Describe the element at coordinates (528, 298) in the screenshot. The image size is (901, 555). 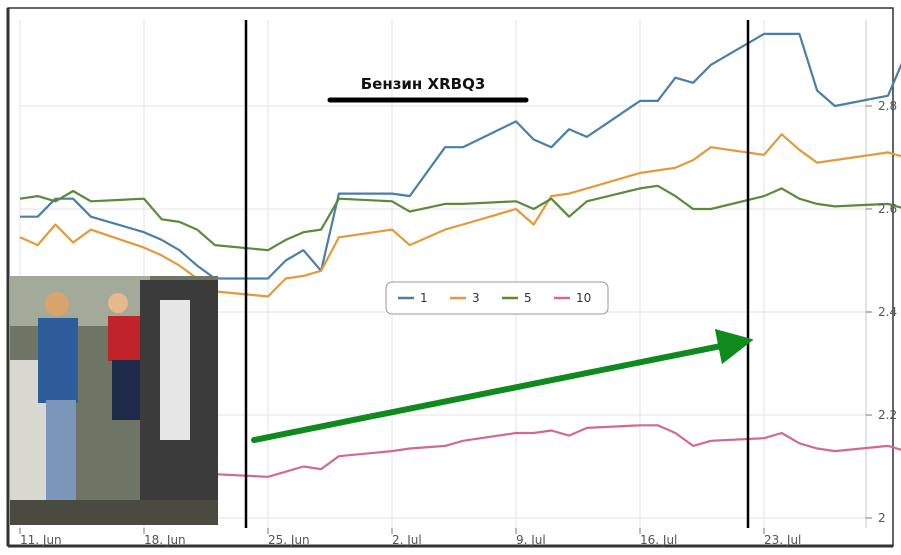
I see `legend-label-5: 5` at that location.